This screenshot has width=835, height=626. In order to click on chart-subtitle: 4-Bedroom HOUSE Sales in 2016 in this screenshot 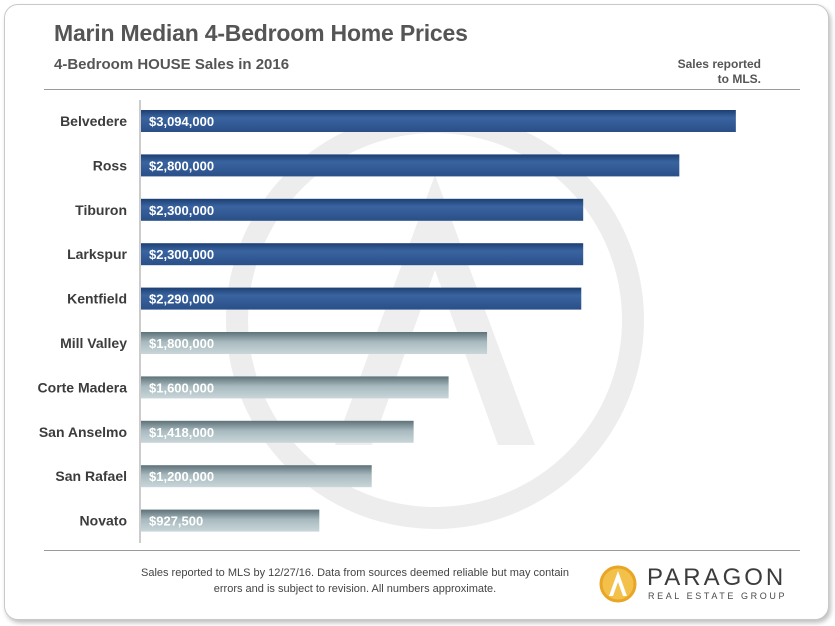, I will do `click(172, 64)`.